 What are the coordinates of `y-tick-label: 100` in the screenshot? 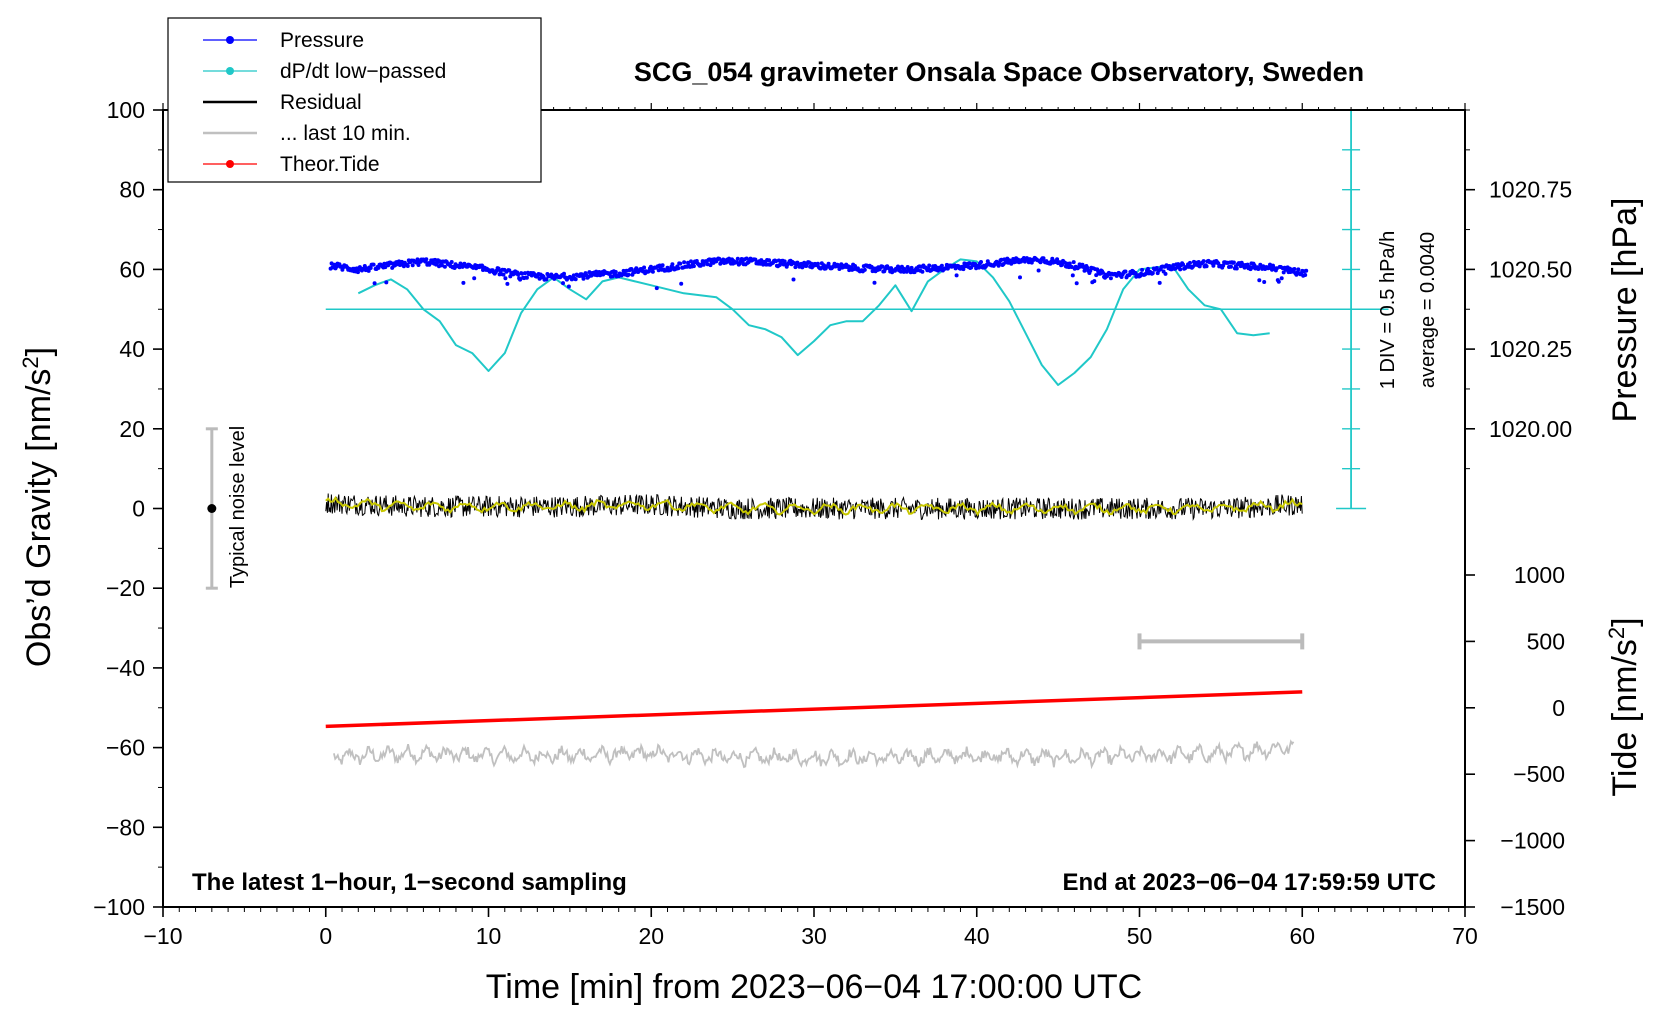 It's located at (126, 110).